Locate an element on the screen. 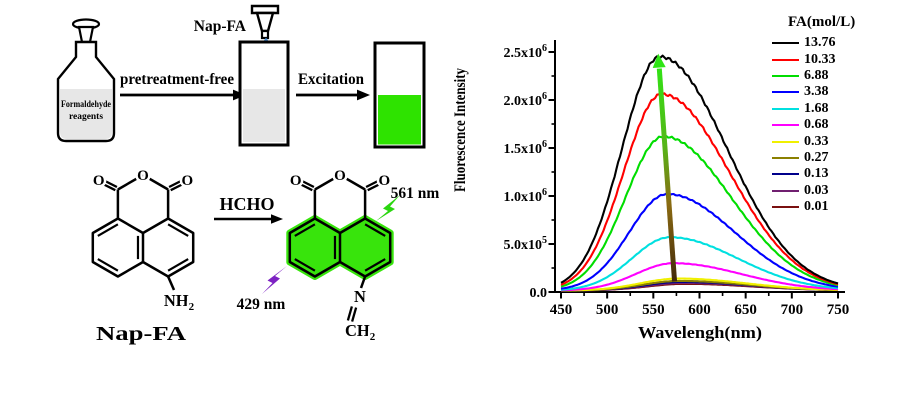 Image resolution: width=900 pixels, height=400 pixels. legend-item: 0.03 is located at coordinates (813, 191).